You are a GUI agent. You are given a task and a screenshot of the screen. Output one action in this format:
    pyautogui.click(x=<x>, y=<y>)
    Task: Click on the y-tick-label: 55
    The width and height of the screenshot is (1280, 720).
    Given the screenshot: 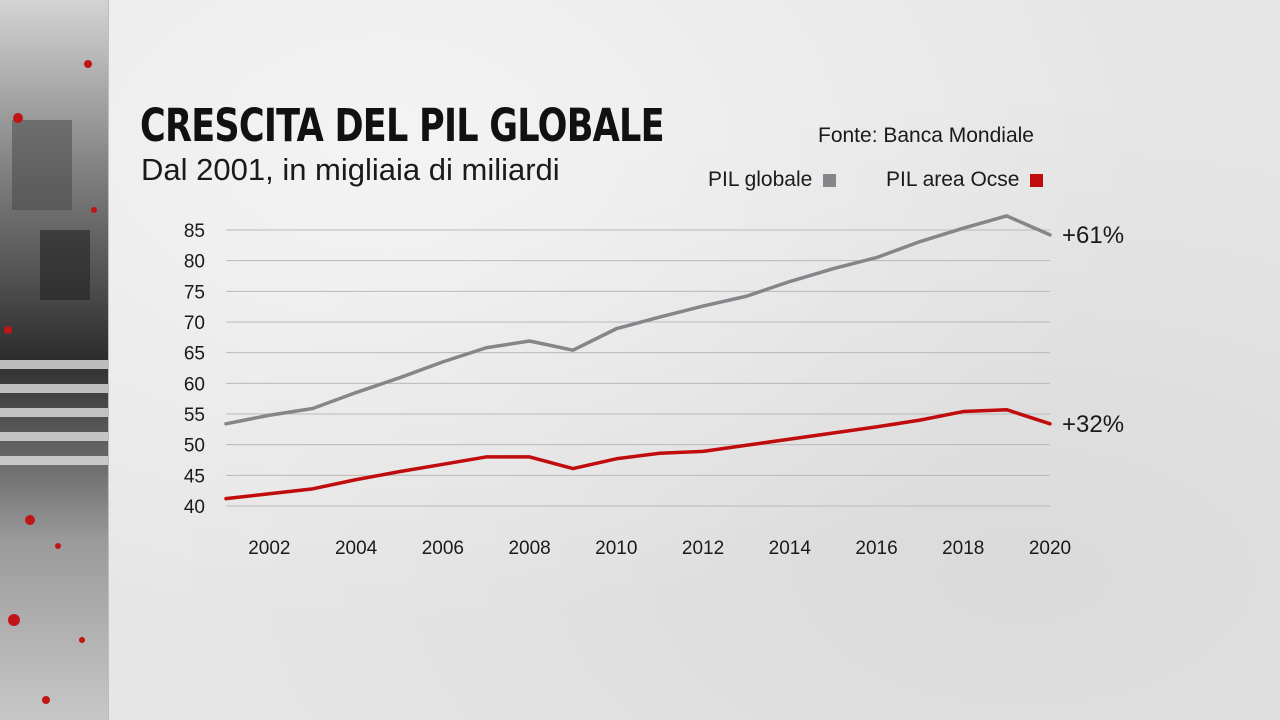 What is the action you would take?
    pyautogui.click(x=194, y=415)
    